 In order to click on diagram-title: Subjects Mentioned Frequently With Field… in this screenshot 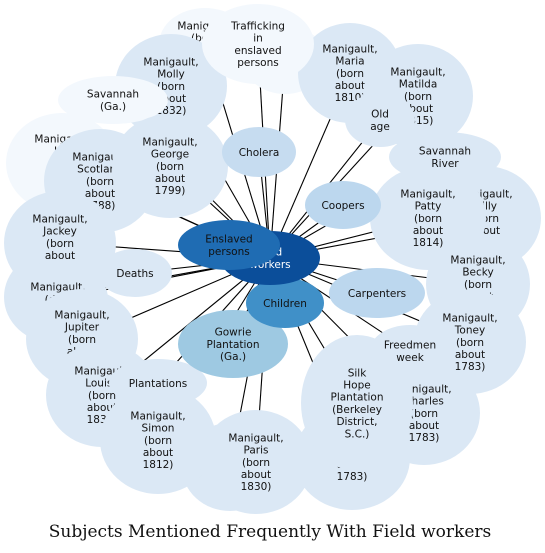, I will do `click(270, 532)`.